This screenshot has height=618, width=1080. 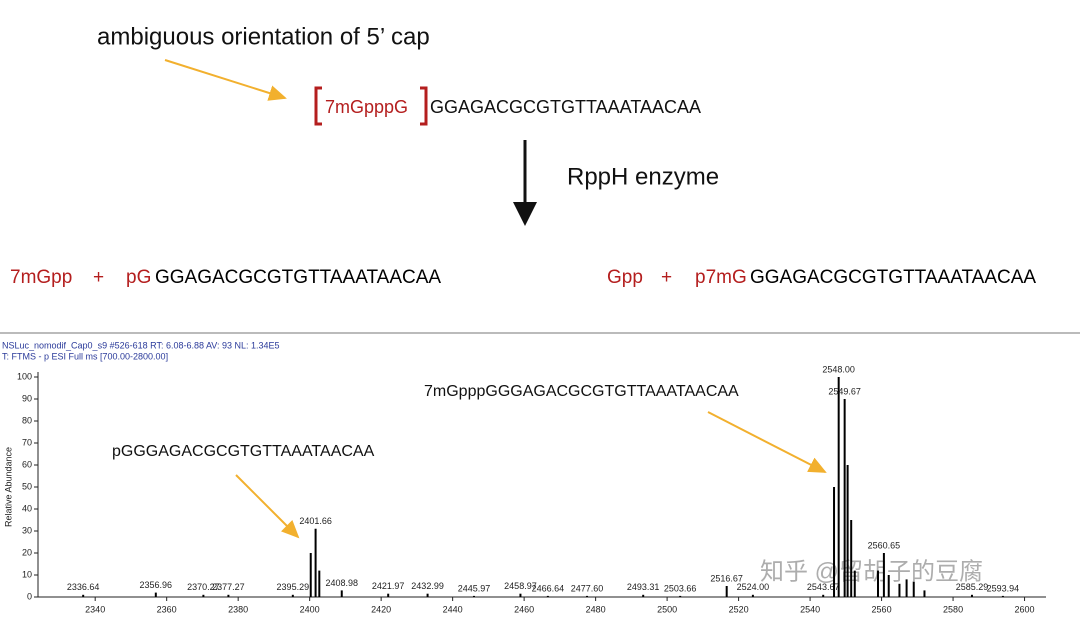 I want to click on watermark: 知乎 @留胡子的豆腐, so click(x=871, y=571).